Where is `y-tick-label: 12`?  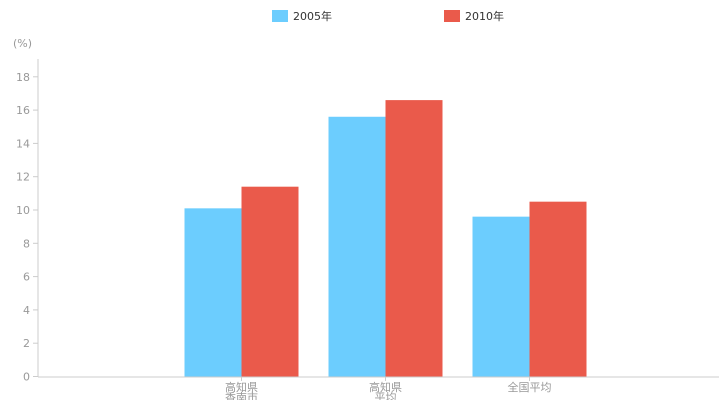 y-tick-label: 12 is located at coordinates (23, 177).